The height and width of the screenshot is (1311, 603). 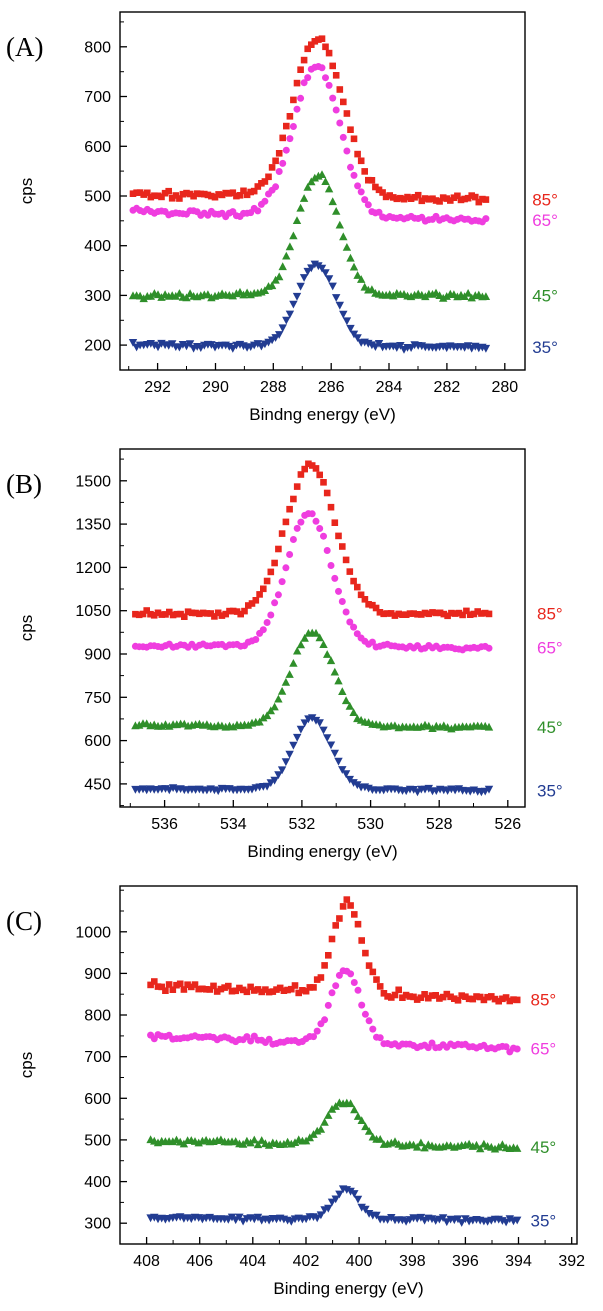 What do you see at coordinates (370, 824) in the screenshot?
I see `svg-text: 530` at bounding box center [370, 824].